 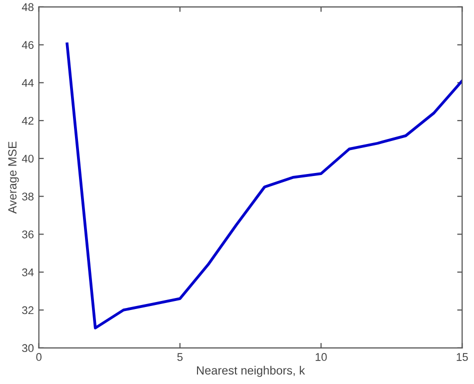 I want to click on y-tick-label: 44, so click(x=28, y=83).